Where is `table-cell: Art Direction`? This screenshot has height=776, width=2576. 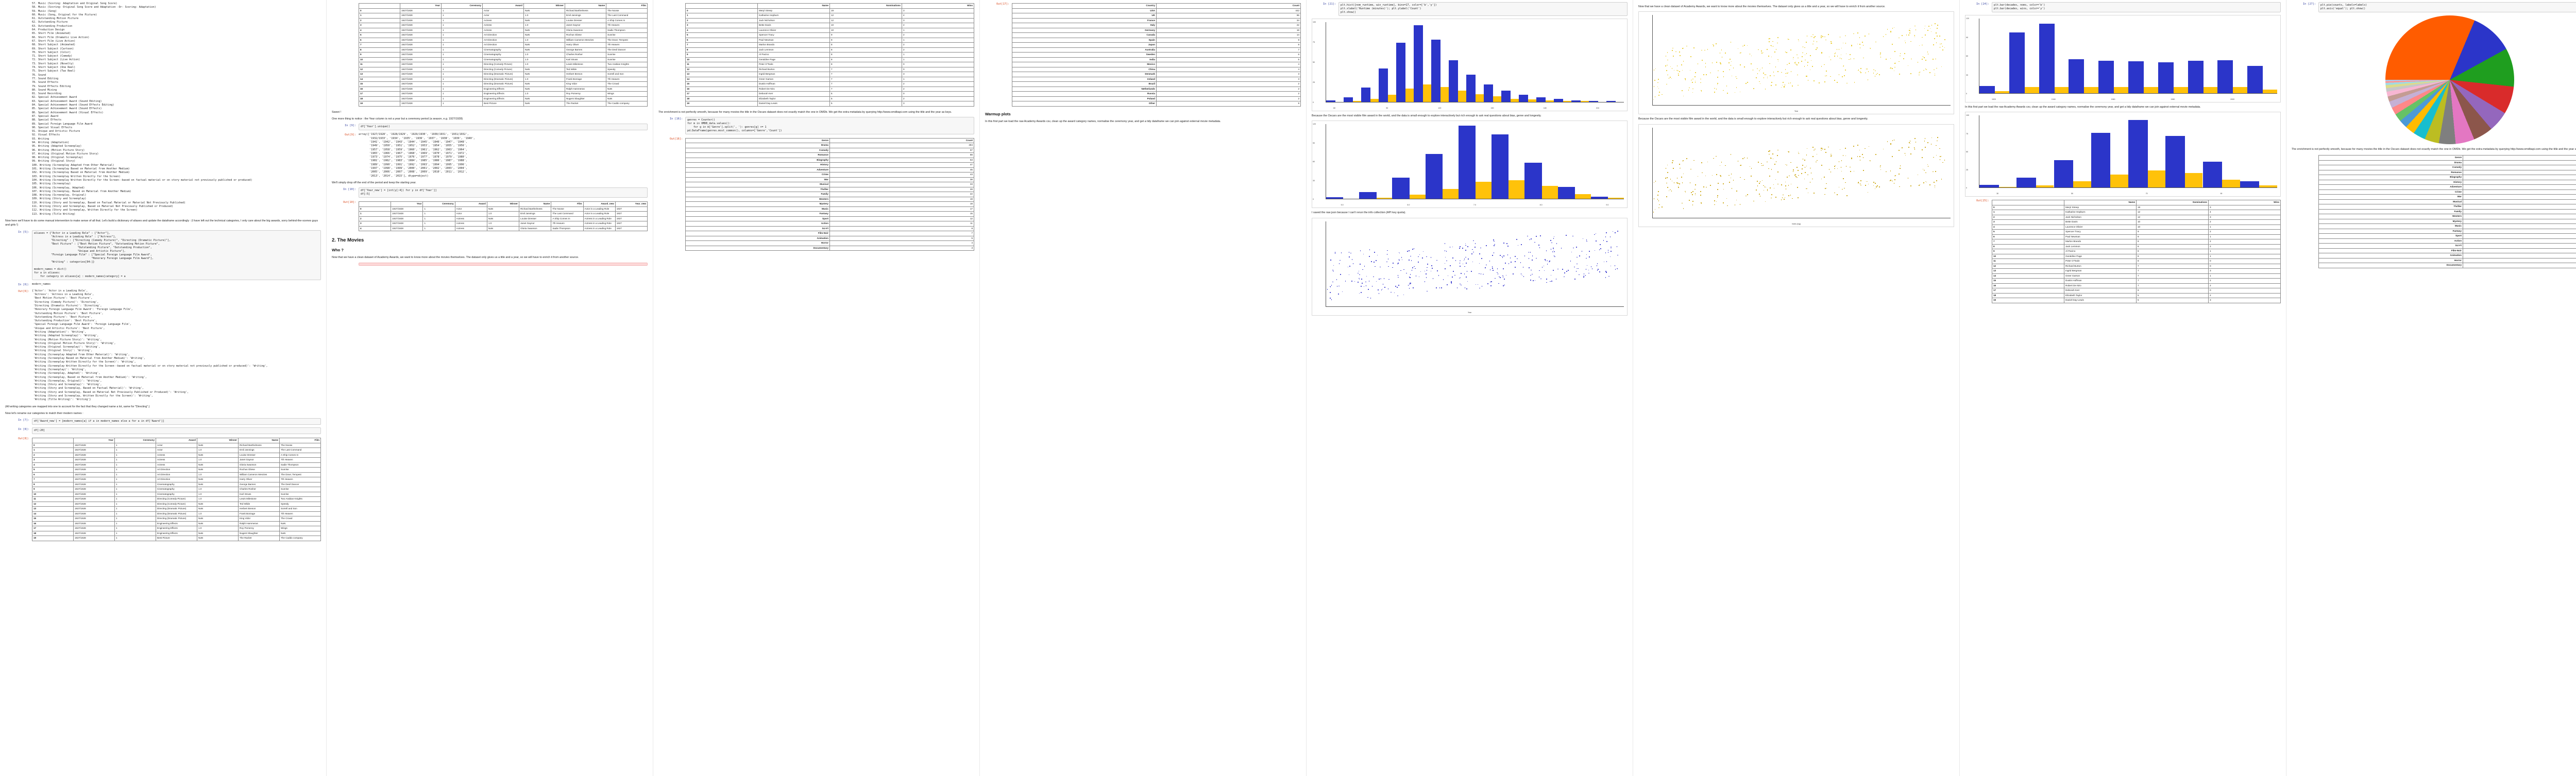
table-cell: Art Direction is located at coordinates (176, 470).